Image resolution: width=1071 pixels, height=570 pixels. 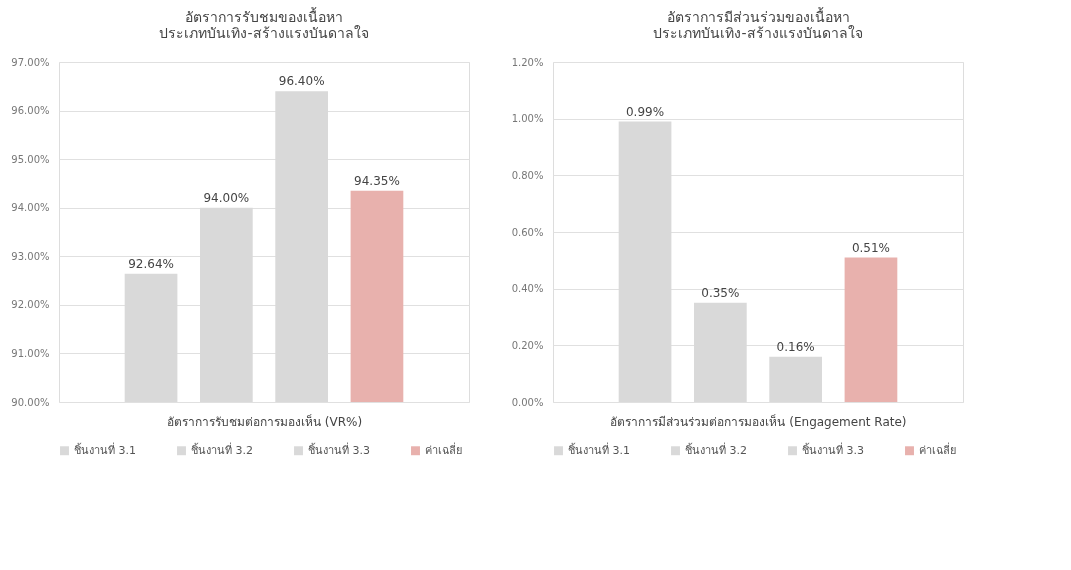 I want to click on x-axis-title: อัตราการรับชมต่อการมองเห็น (VR%), so click(x=264, y=421).